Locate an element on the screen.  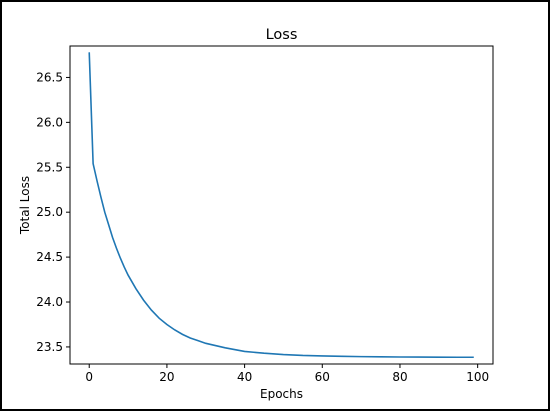
x-tick-label: 100 is located at coordinates (477, 377).